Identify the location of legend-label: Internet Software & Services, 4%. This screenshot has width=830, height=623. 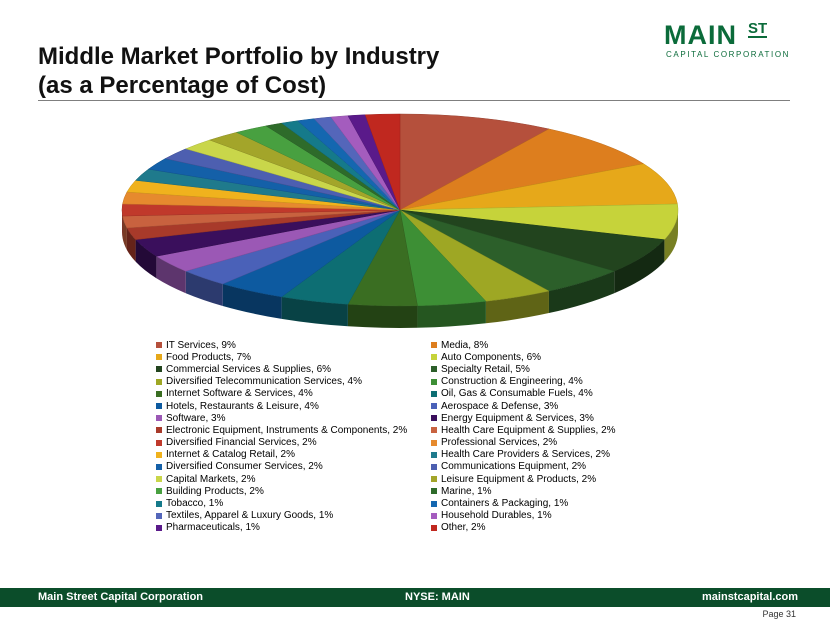
(239, 394).